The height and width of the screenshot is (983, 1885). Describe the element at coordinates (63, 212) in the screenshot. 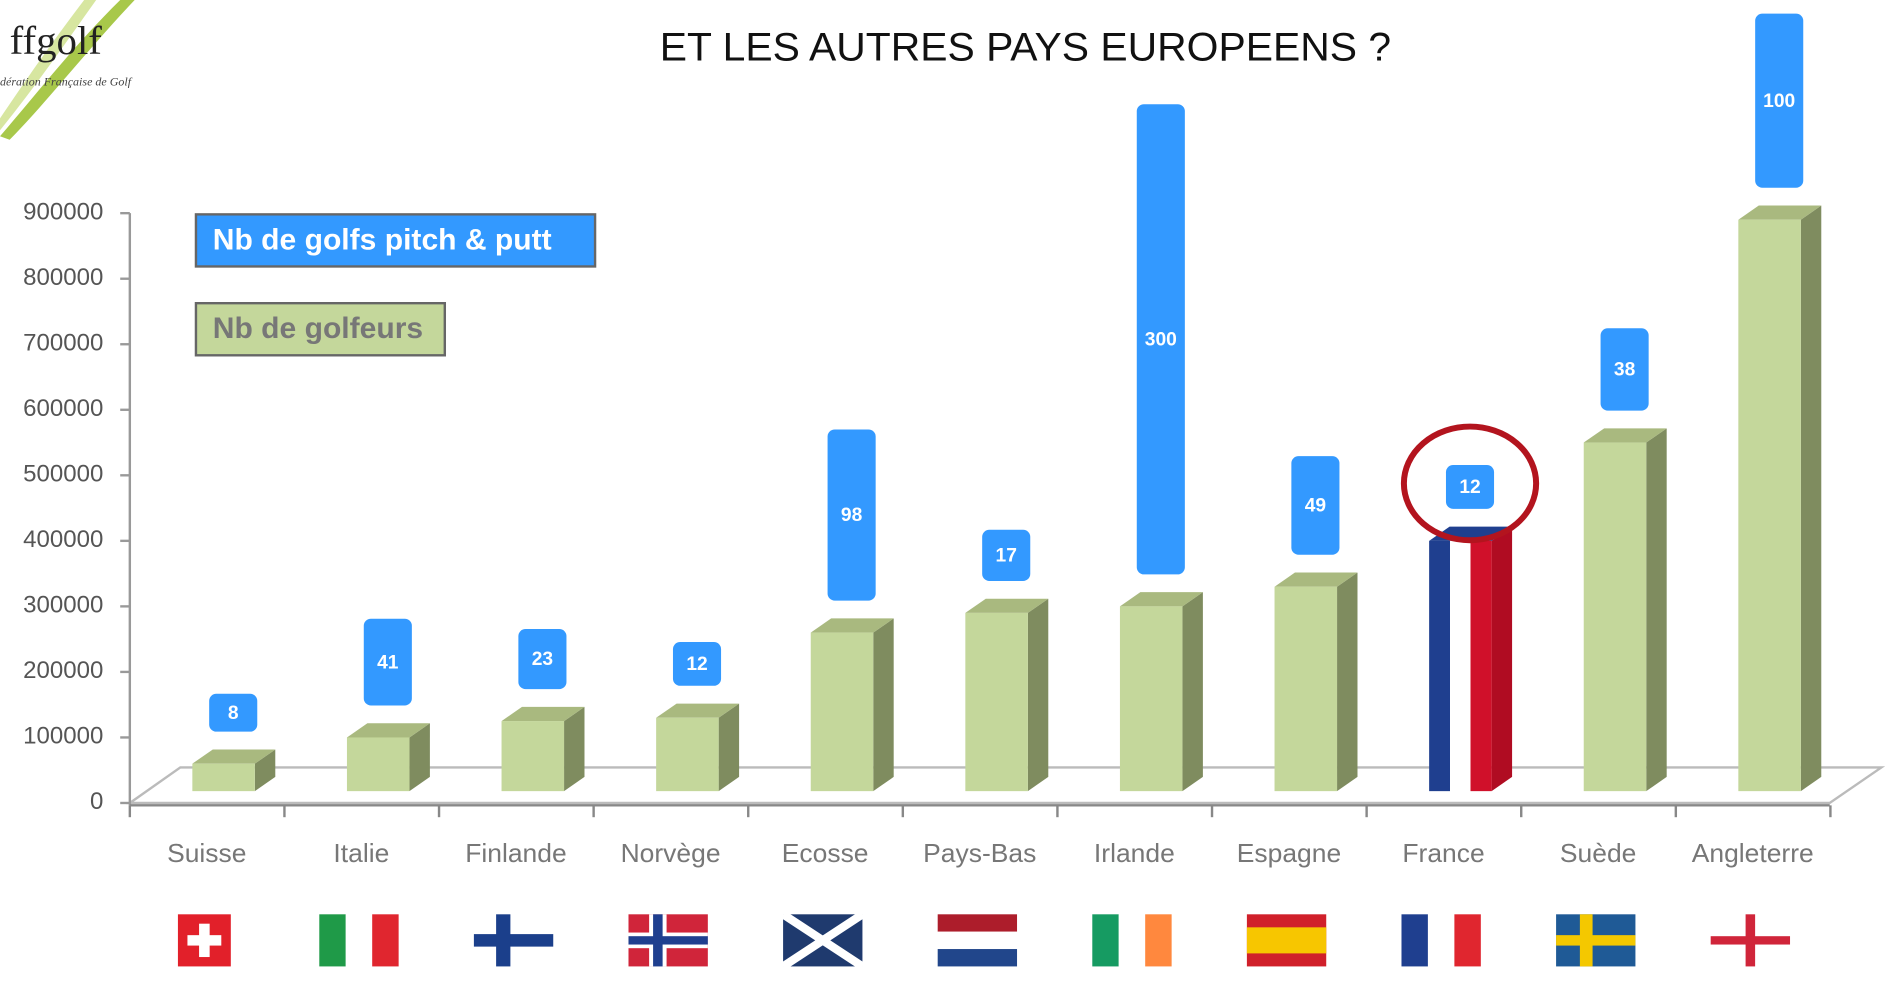

I see `y-tick-label: 900000` at that location.